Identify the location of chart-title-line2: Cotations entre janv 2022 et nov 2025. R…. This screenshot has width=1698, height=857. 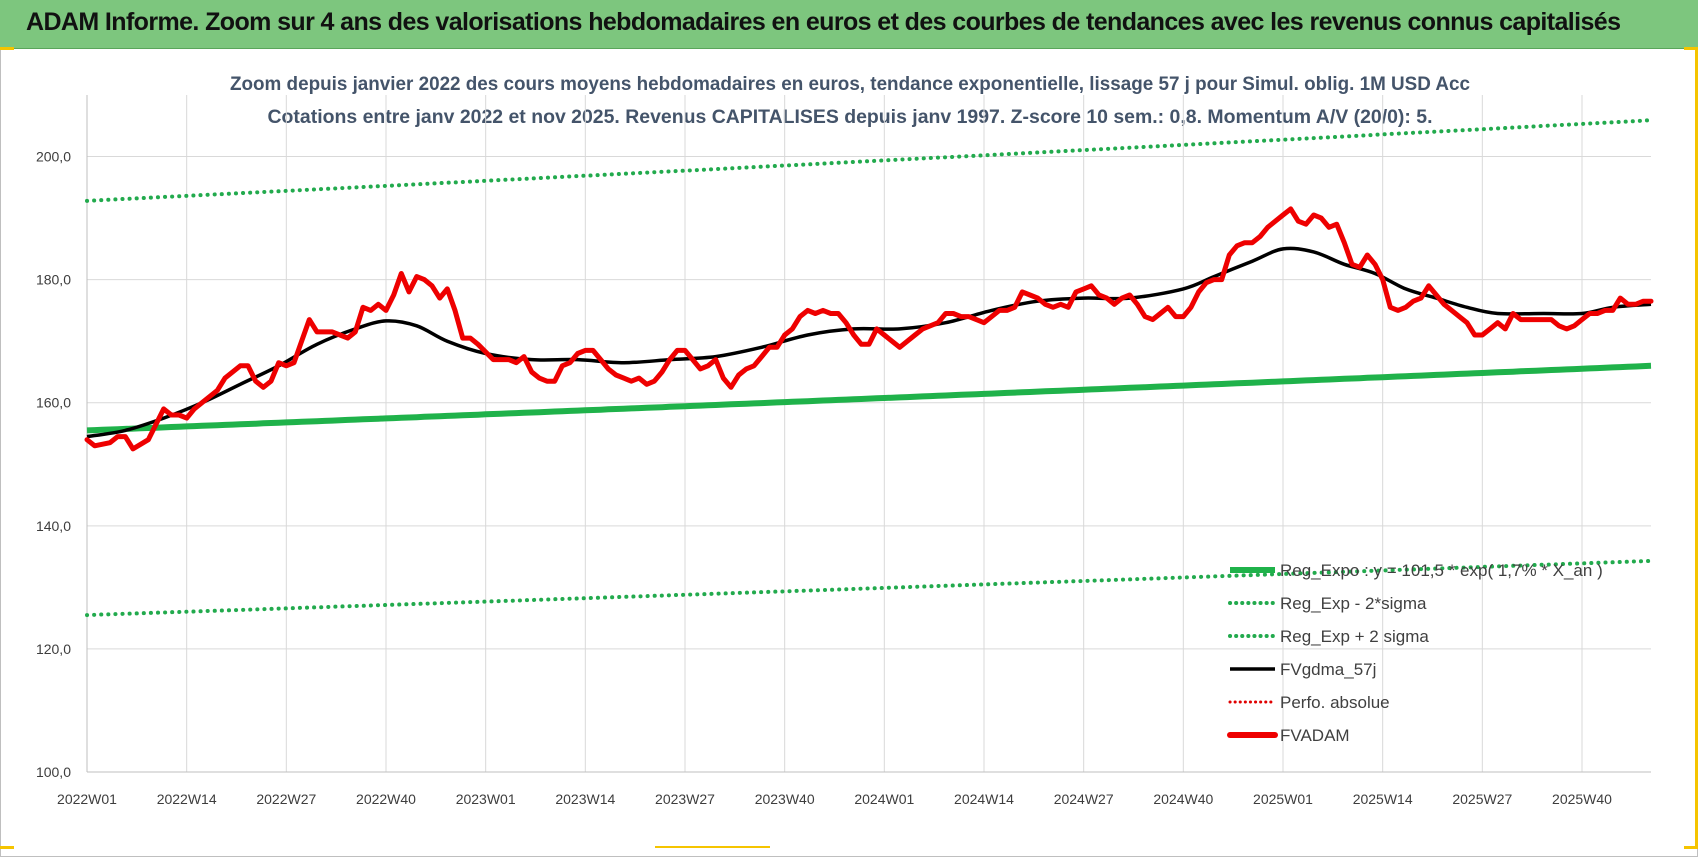
(850, 117).